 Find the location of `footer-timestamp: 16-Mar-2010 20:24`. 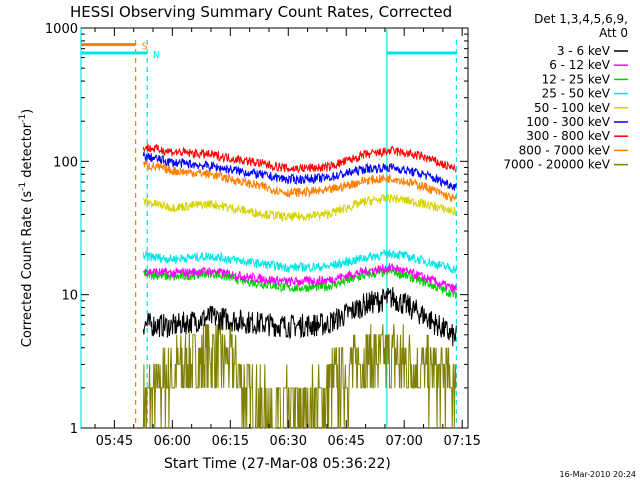

footer-timestamp: 16-Mar-2010 20:24 is located at coordinates (598, 474).